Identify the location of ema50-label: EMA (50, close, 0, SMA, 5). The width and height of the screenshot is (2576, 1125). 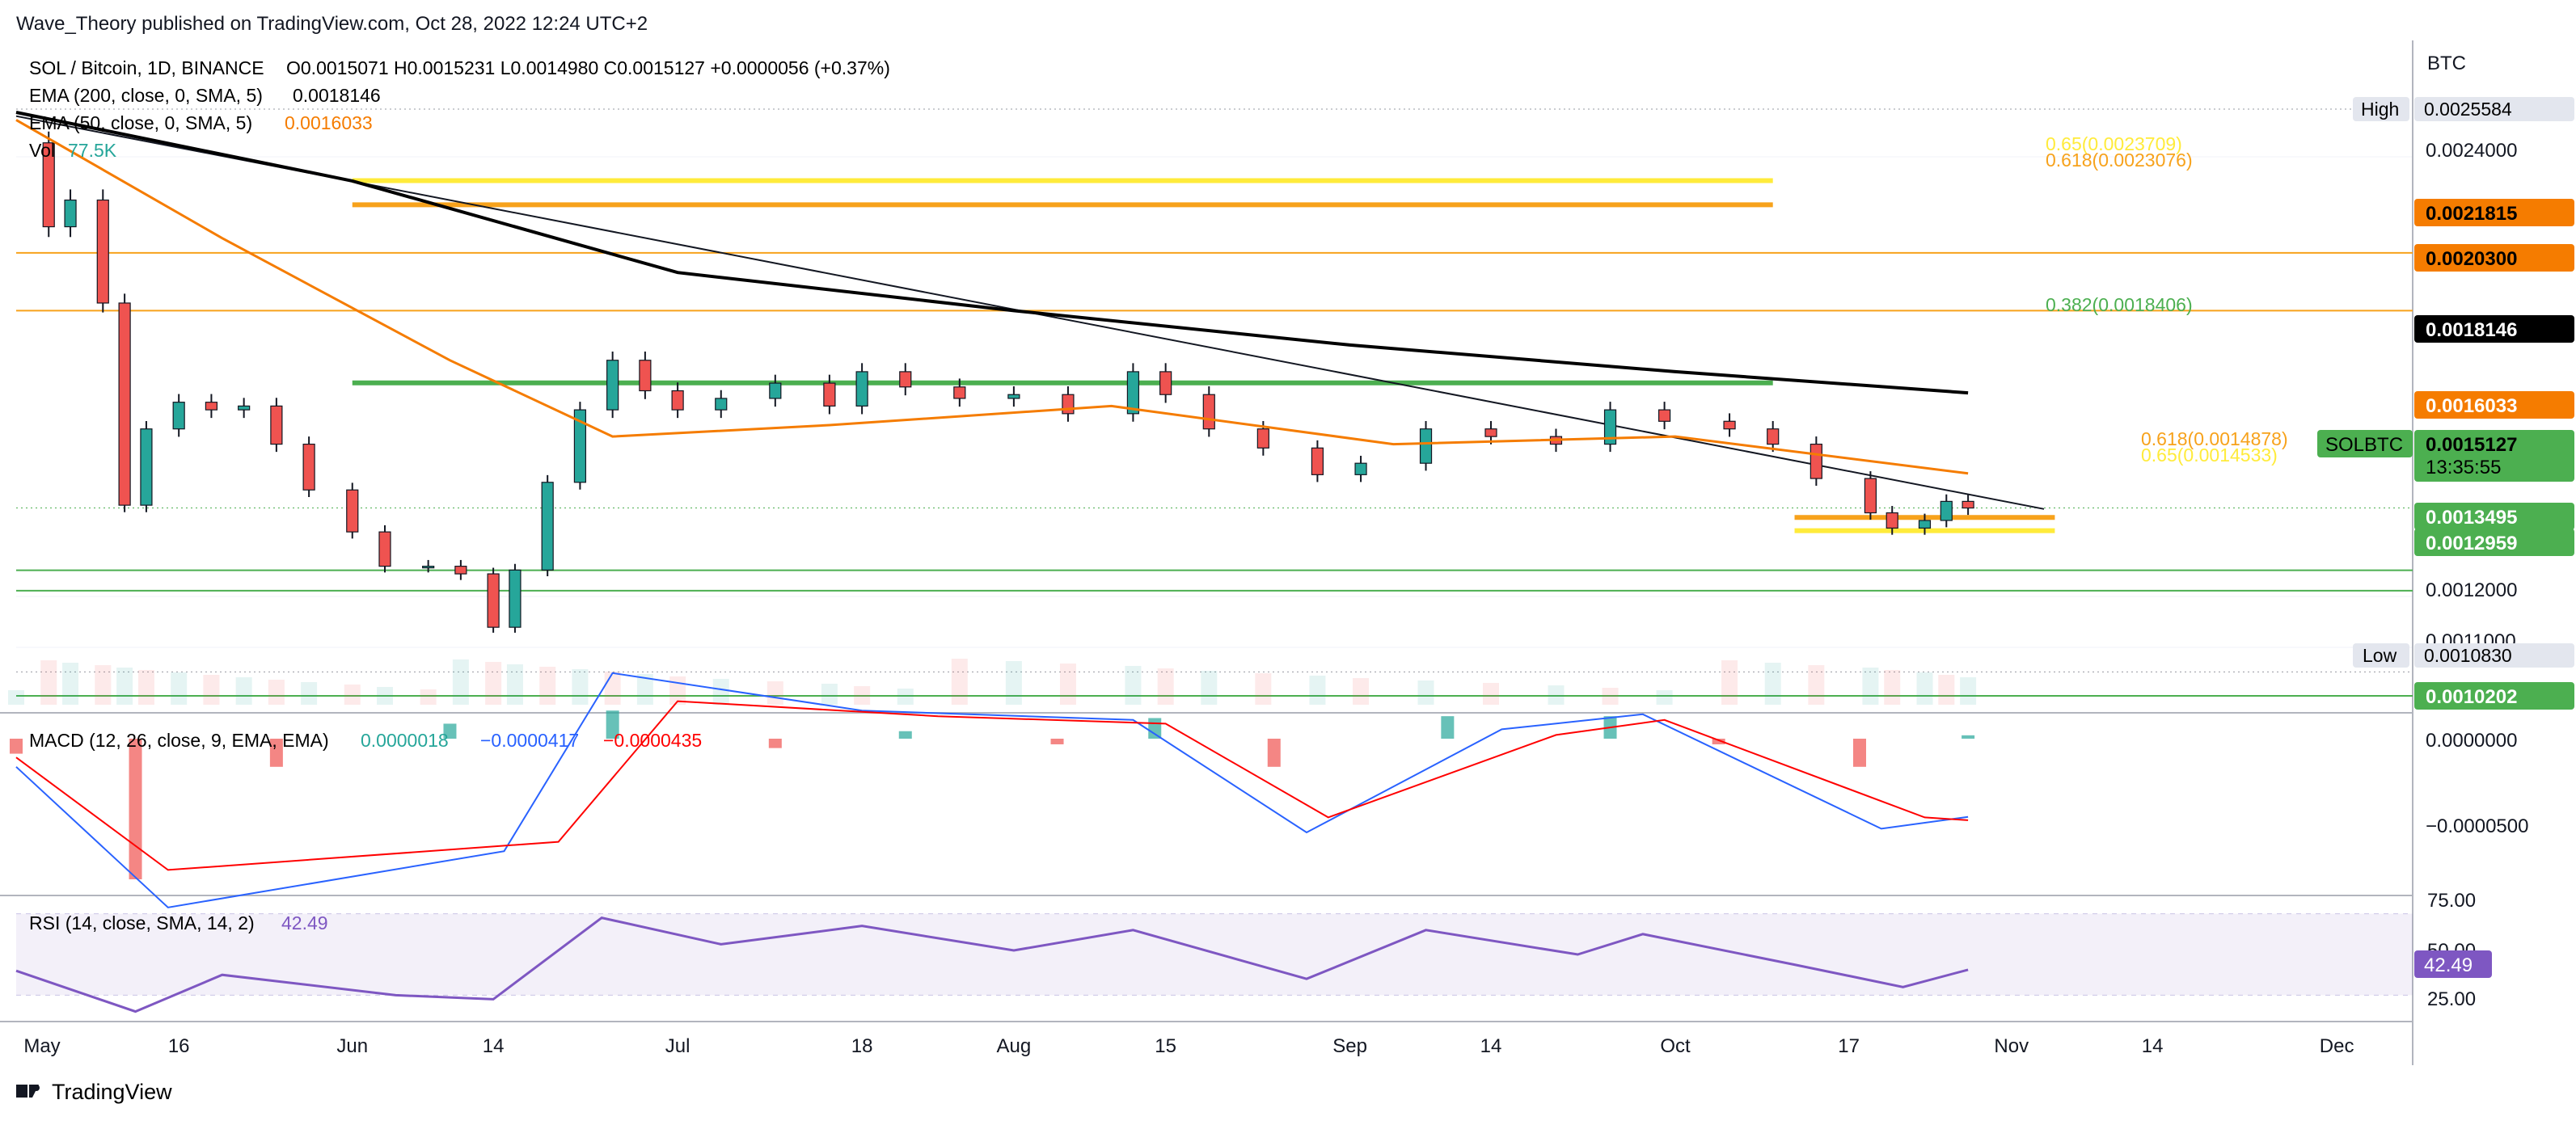
(140, 123).